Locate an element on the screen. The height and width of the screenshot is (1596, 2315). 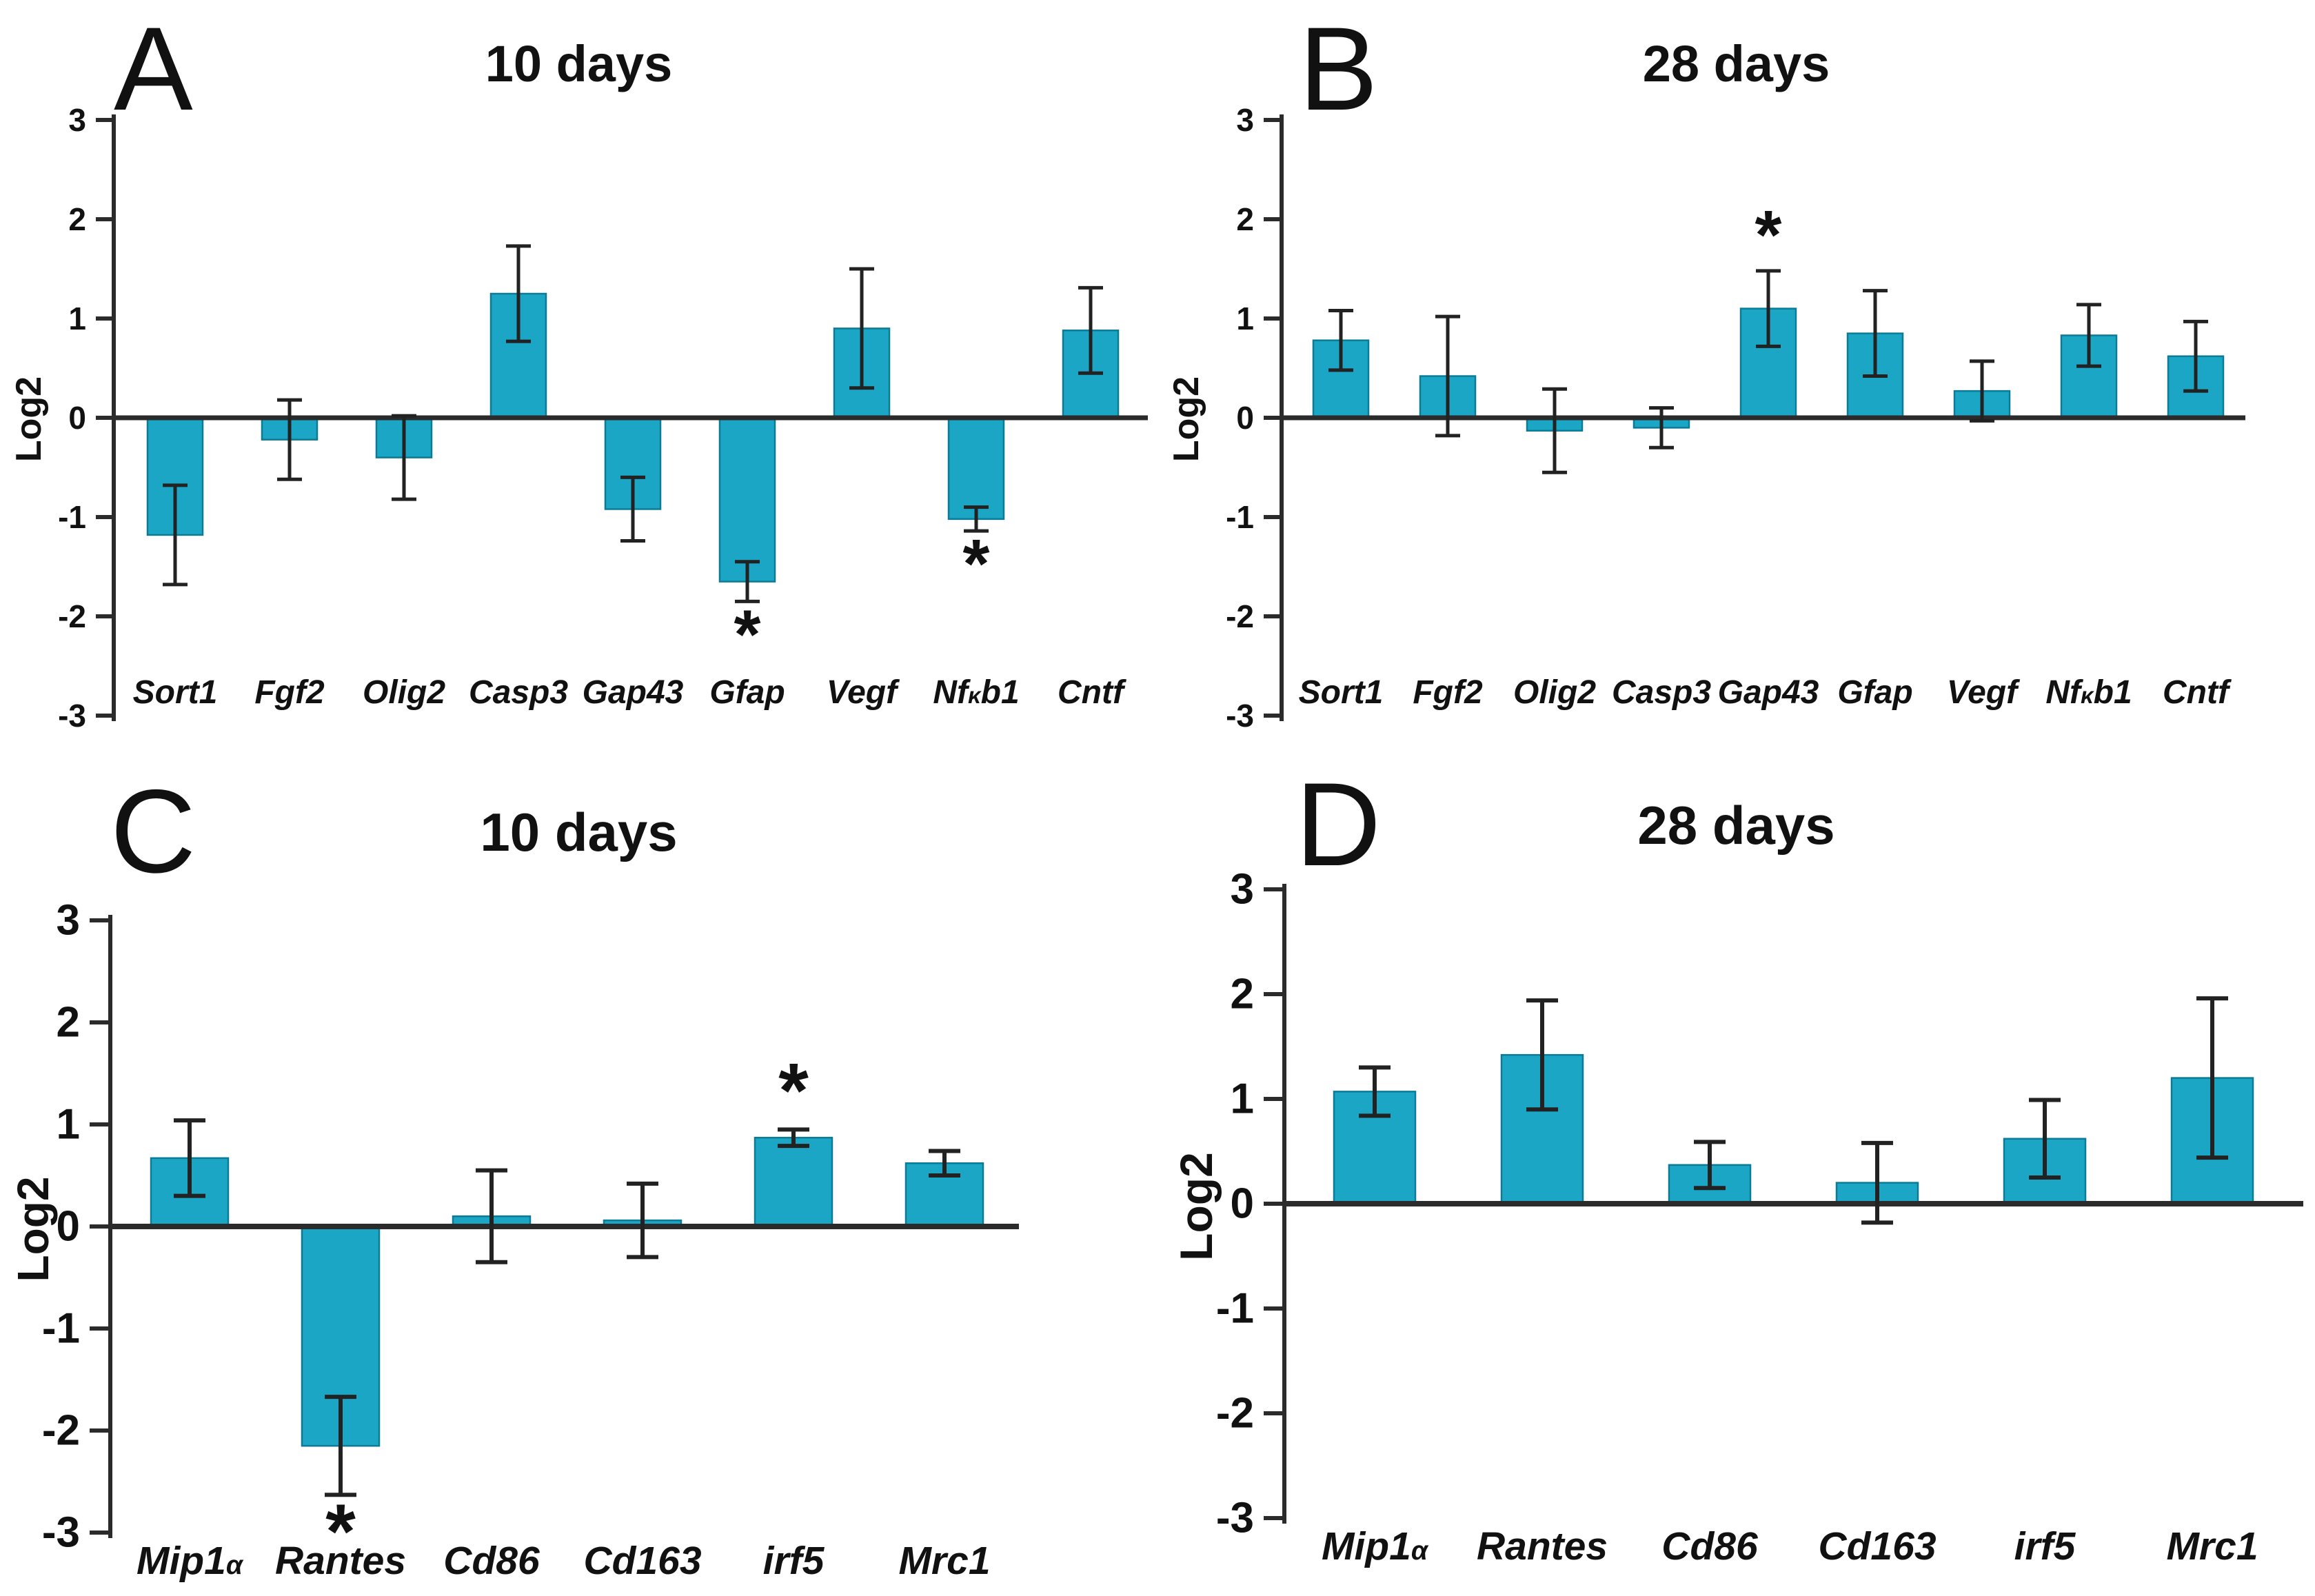
x-label-Fgf2: Fgf2 is located at coordinates (1448, 692).